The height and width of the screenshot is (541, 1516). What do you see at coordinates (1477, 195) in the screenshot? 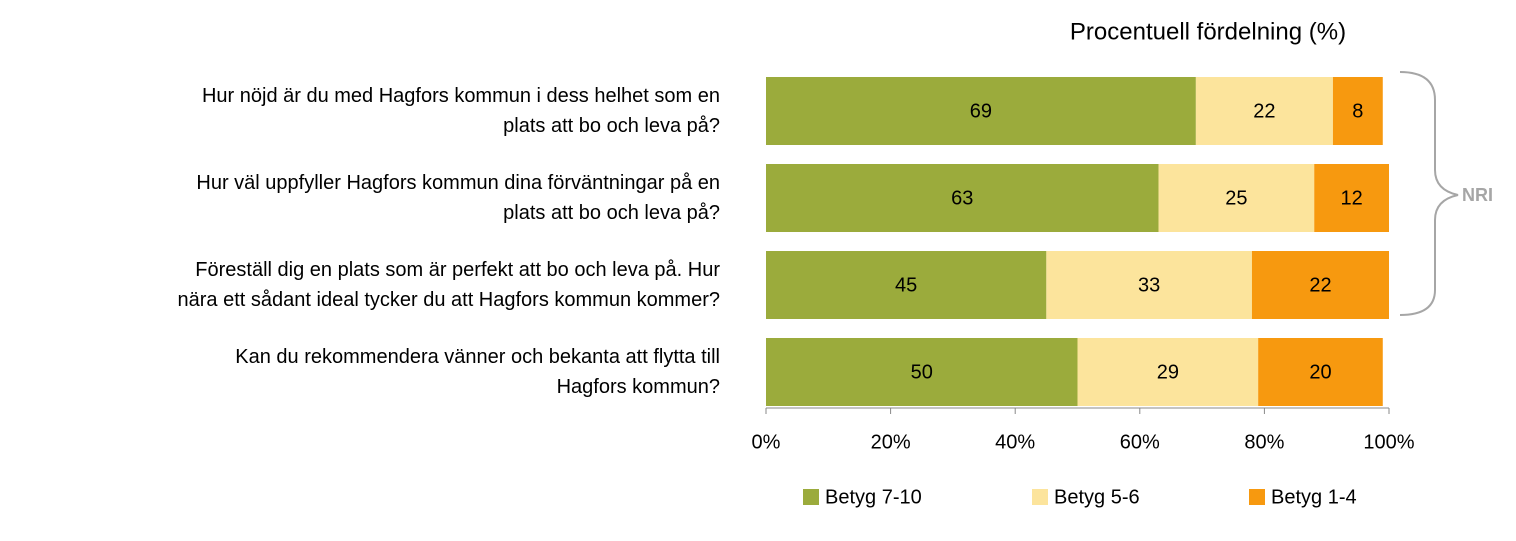
I see `annotation: NRI` at bounding box center [1477, 195].